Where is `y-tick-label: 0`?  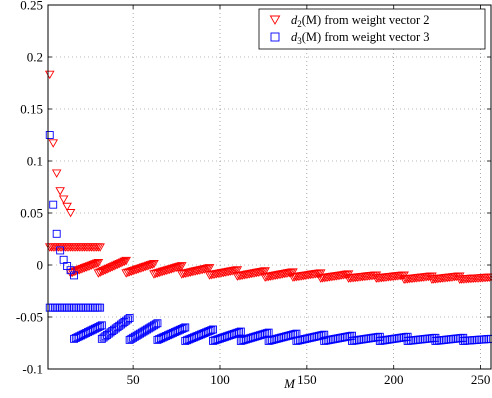 y-tick-label: 0 is located at coordinates (40, 265).